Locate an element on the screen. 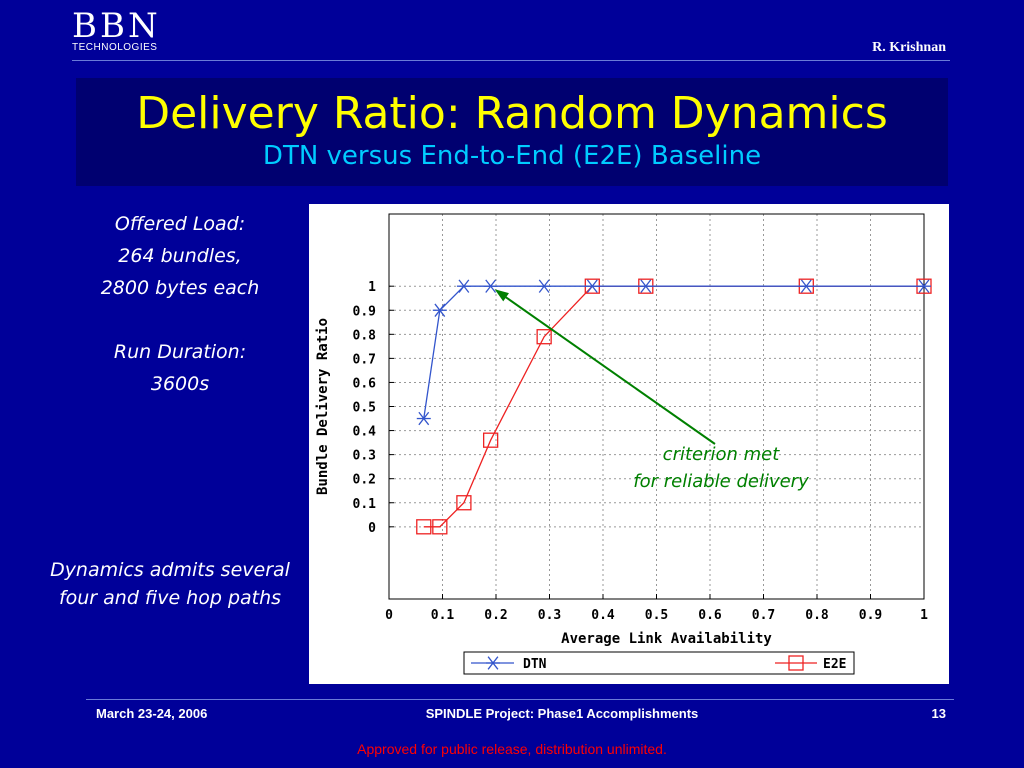 Image resolution: width=1024 pixels, height=768 pixels. x-axis-label: Average Link Availability is located at coordinates (666, 639).